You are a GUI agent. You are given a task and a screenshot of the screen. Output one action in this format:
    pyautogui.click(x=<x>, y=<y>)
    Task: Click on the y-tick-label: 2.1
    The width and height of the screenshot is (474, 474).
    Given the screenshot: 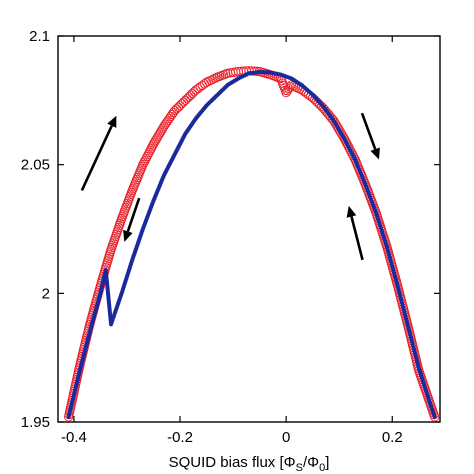 What is the action you would take?
    pyautogui.click(x=39, y=36)
    